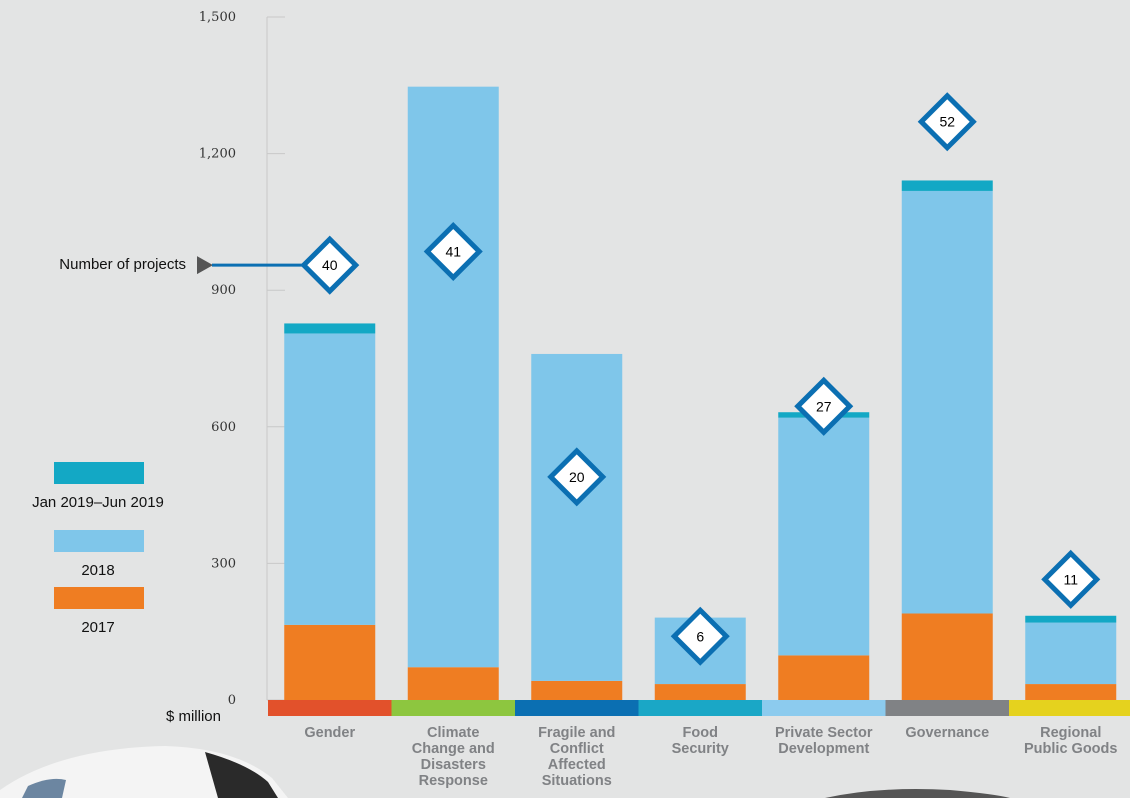 This screenshot has height=798, width=1130. I want to click on category-label-line: Private Sector, so click(824, 733).